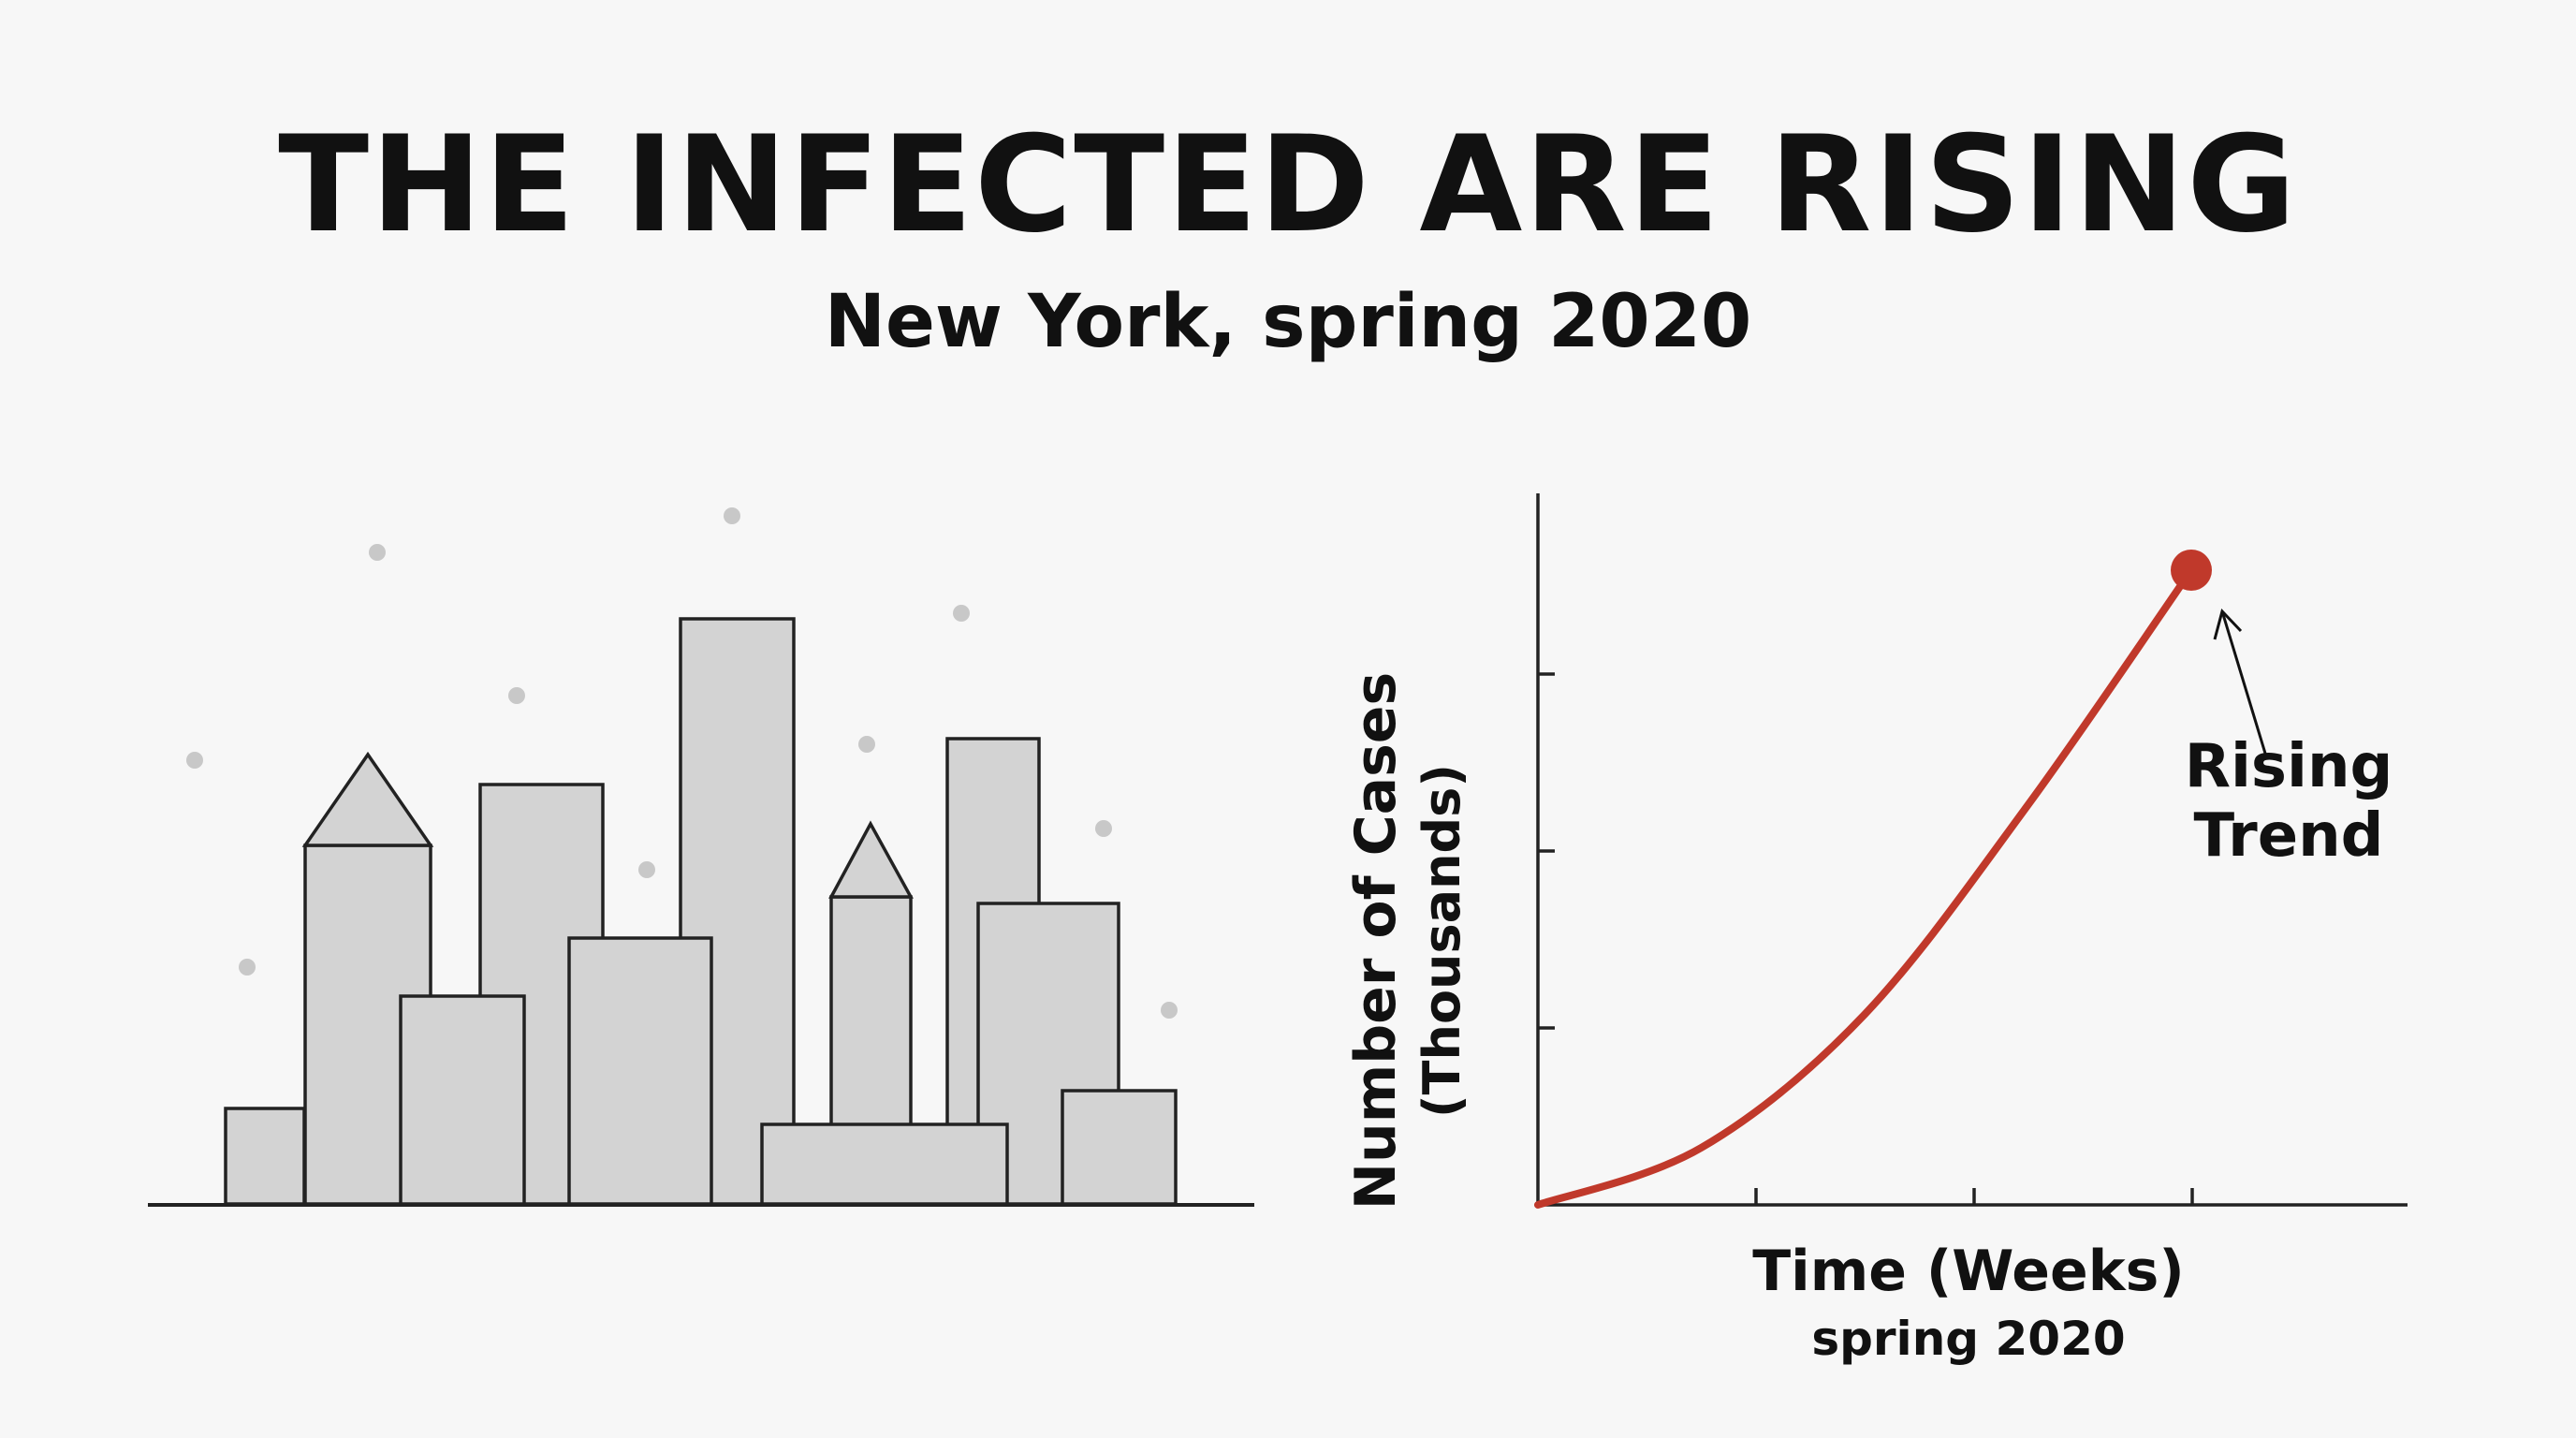 The height and width of the screenshot is (1438, 2576). I want to click on x-axis-label: Time (Weeks), so click(1968, 1271).